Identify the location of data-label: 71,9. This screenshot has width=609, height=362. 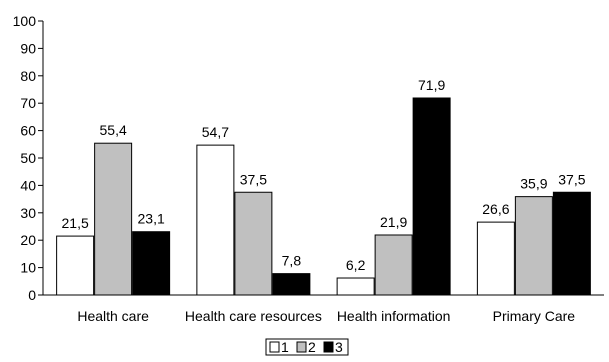
(431, 85).